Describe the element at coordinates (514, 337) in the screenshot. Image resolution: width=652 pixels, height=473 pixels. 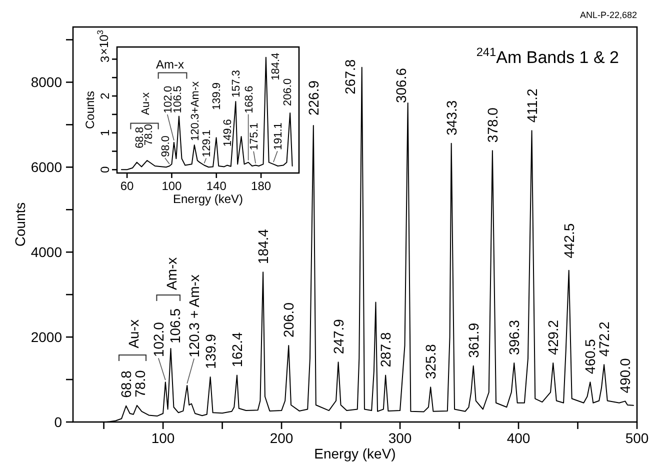
I see `annotation: 396.3` at that location.